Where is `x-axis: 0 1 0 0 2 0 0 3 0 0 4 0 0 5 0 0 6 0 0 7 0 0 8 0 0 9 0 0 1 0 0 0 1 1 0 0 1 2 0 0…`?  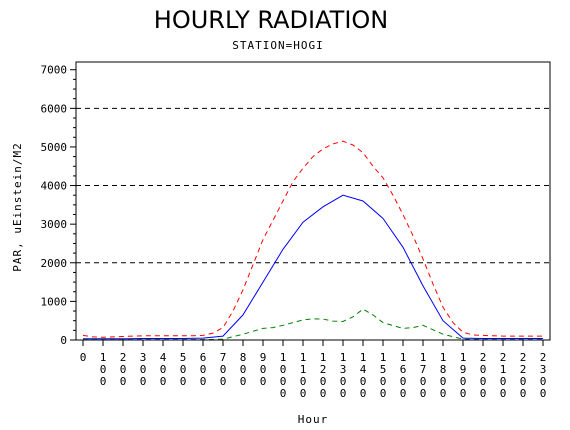
x-axis: 0 1 0 0 2 0 0 3 0 0 4 0 0 5 0 0 6 0 0 7 0 0 8 0 0 9 0 0 1 0 0 0 1 1 0 0 1 2 0 0… is located at coordinates (313, 370).